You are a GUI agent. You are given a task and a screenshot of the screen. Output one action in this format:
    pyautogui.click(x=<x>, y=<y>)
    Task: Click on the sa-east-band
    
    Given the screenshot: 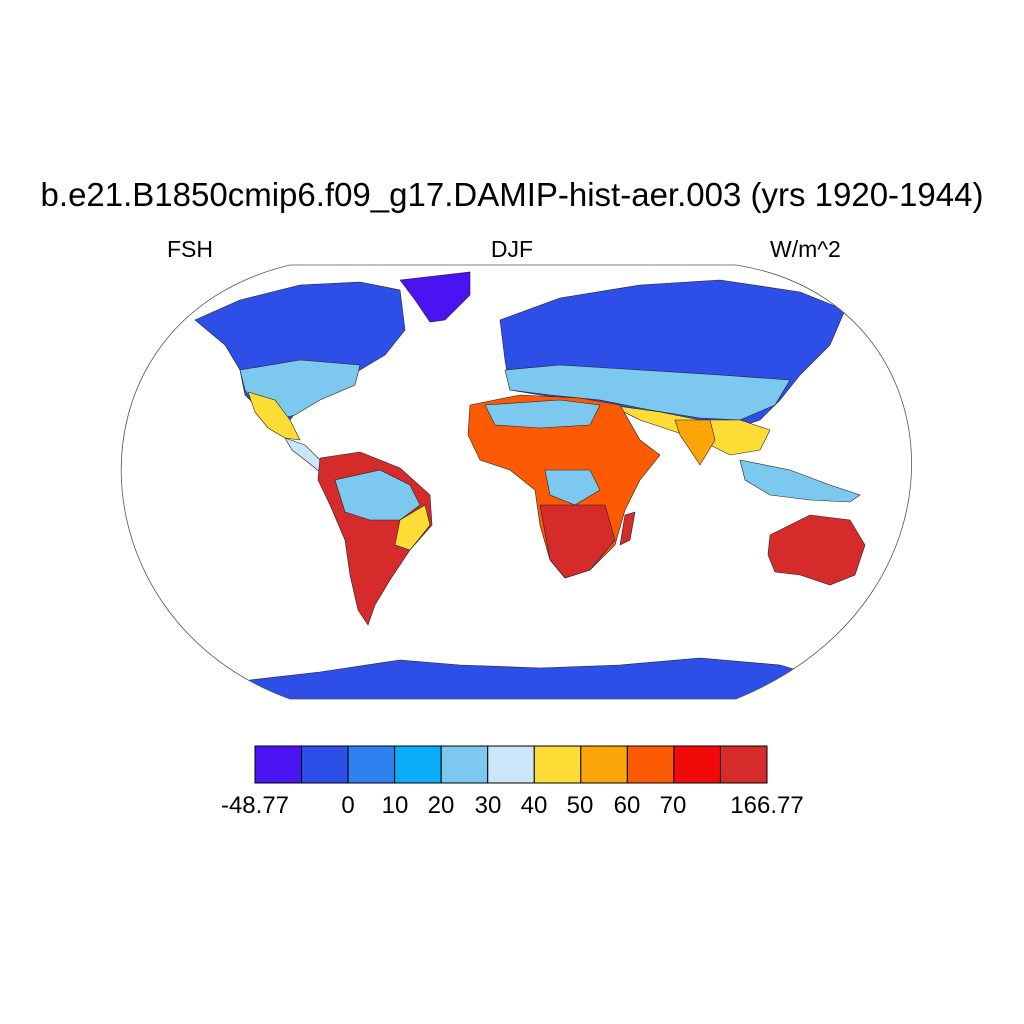 What is the action you would take?
    pyautogui.click(x=412, y=527)
    